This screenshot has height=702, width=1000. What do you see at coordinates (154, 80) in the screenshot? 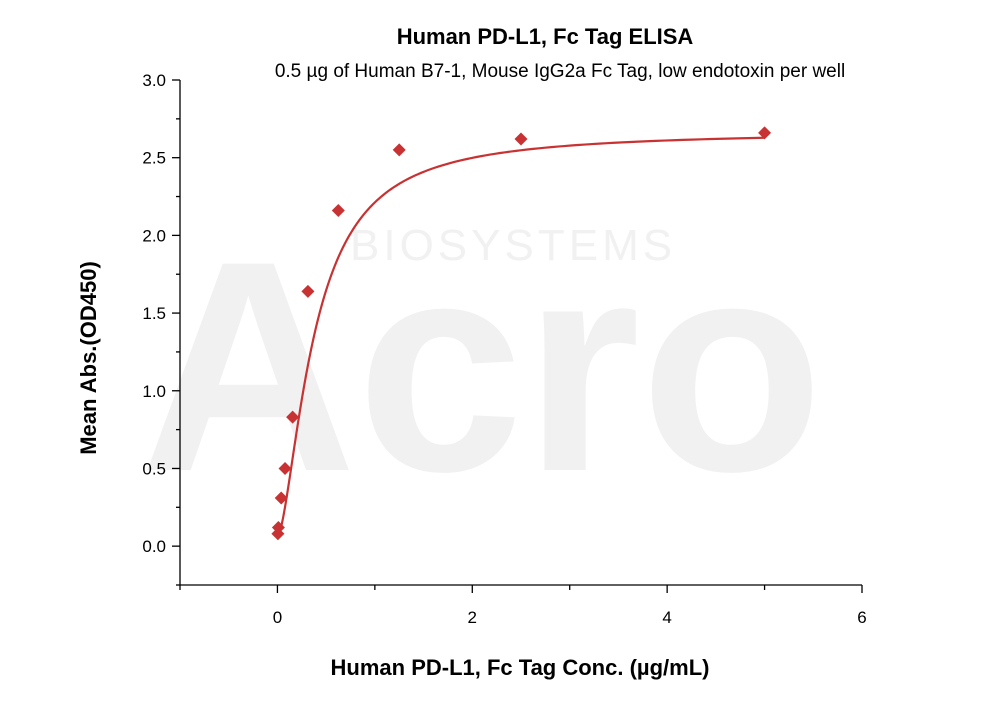
I see `y-tick-label: 3.0` at bounding box center [154, 80].